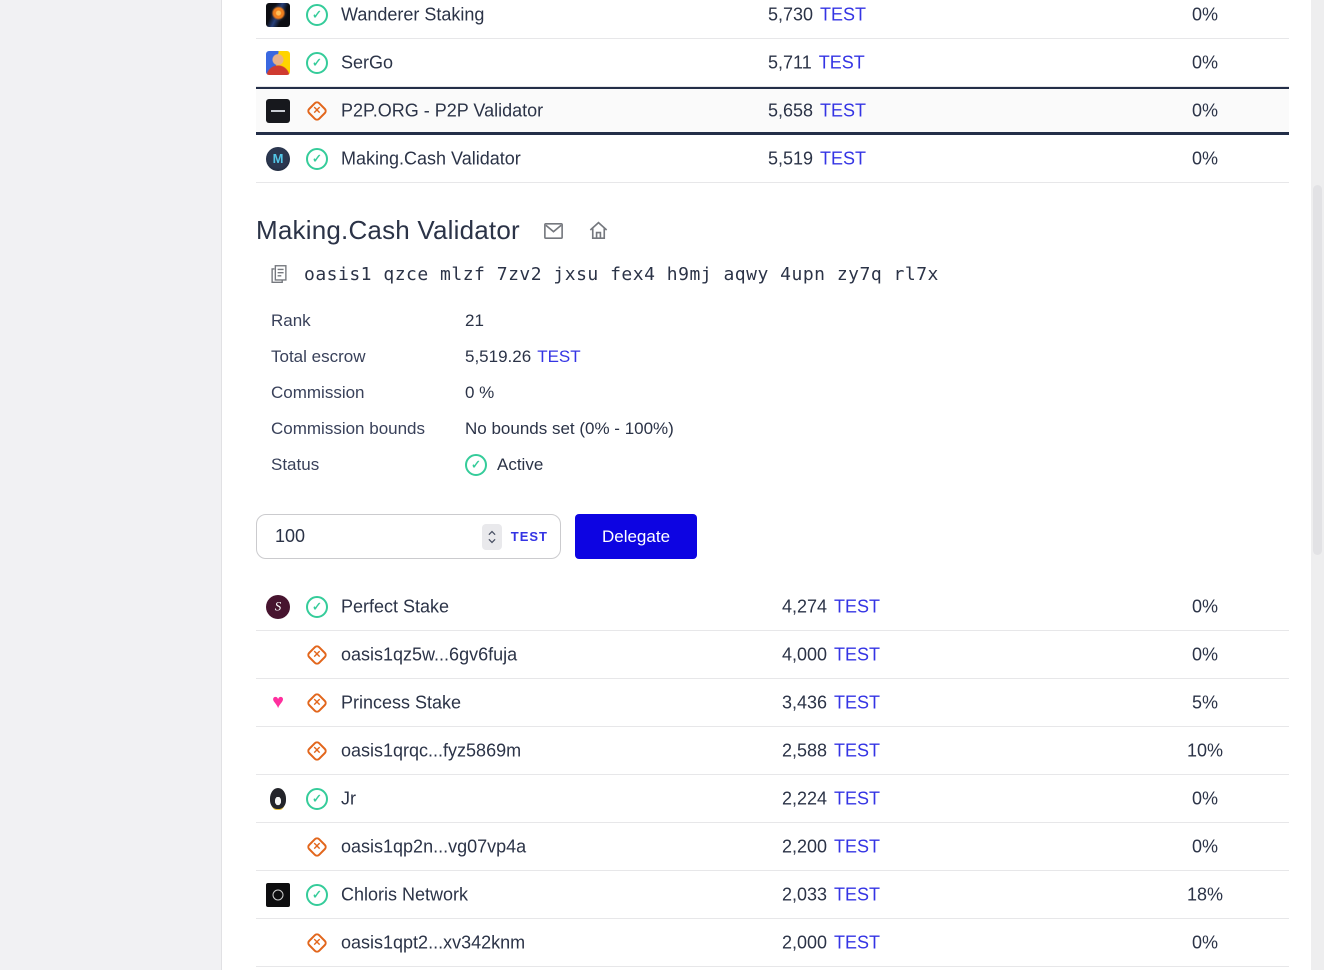 The width and height of the screenshot is (1324, 970). Describe the element at coordinates (278, 799) in the screenshot. I see `jr-penguin-avatar` at that location.